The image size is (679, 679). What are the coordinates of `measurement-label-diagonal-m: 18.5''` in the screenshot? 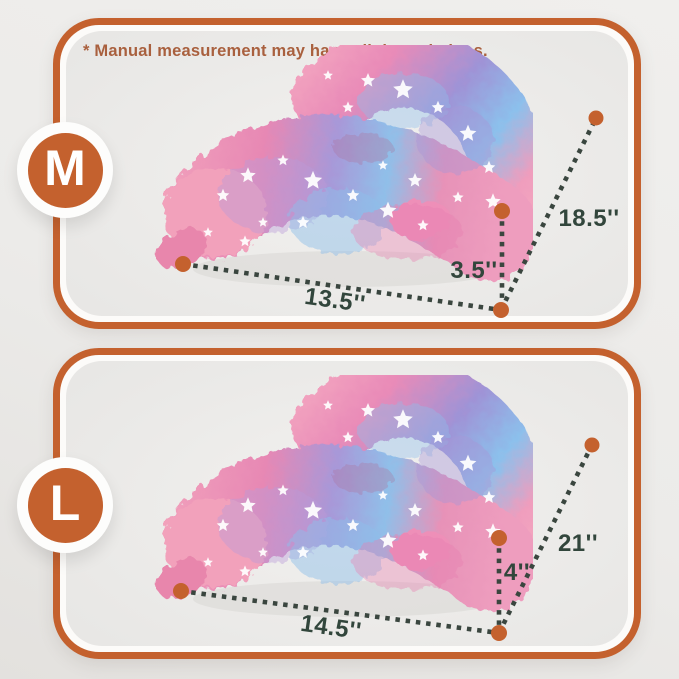 It's located at (589, 218).